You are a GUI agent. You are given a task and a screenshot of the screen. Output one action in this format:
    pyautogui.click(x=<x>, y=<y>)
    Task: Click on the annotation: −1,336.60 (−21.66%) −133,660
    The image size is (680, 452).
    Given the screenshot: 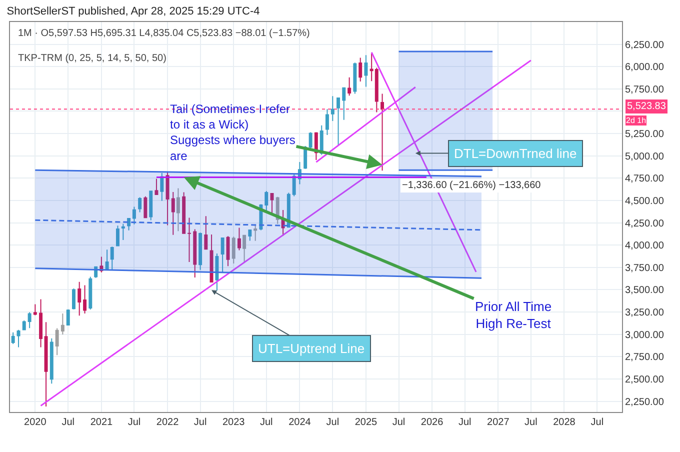 What is the action you would take?
    pyautogui.click(x=472, y=185)
    